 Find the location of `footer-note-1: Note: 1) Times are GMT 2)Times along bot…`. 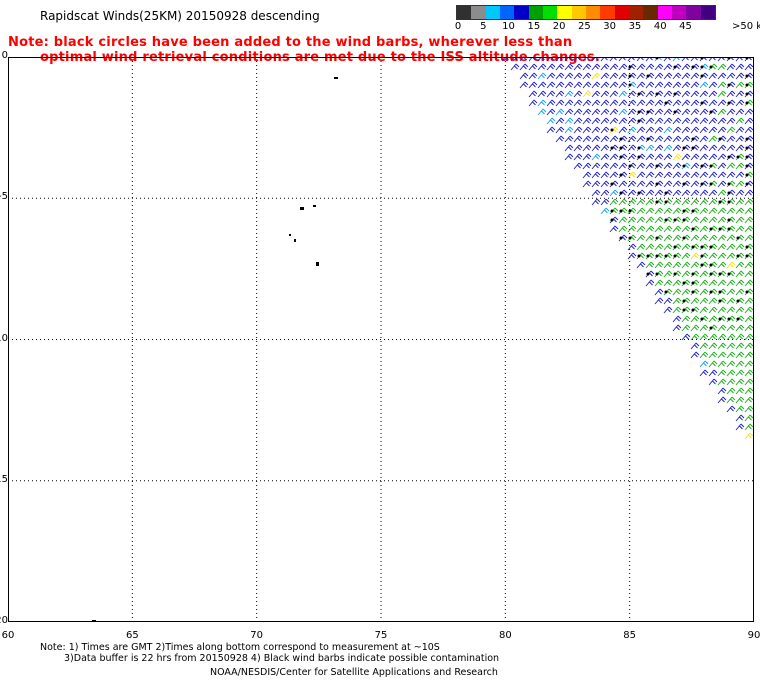

footer-note-1: Note: 1) Times are GMT 2)Times along bot… is located at coordinates (240, 647).